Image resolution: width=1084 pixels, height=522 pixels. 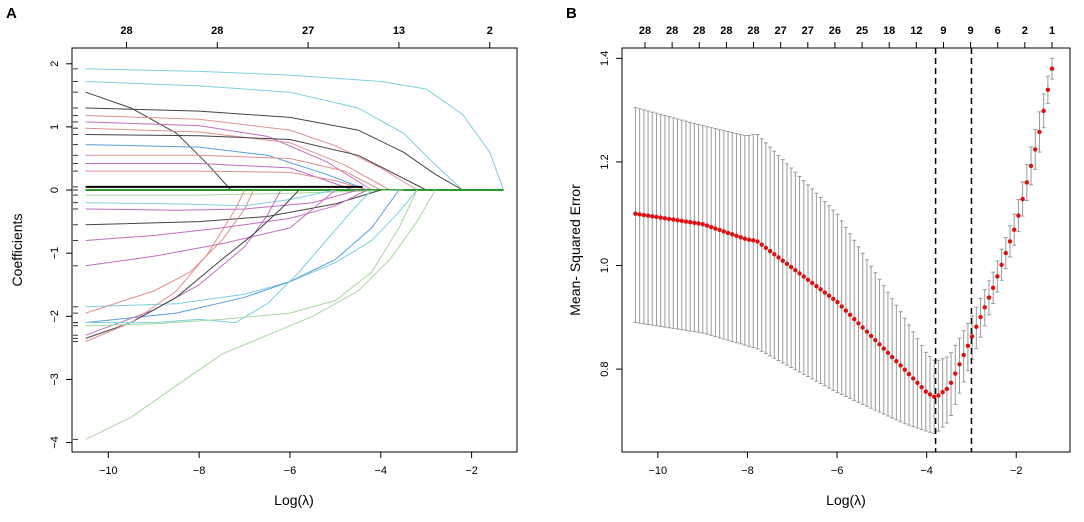 What do you see at coordinates (60, 255) in the screenshot?
I see `panel-a-y-axis: −4 −3 −2 −1 0 1 2` at bounding box center [60, 255].